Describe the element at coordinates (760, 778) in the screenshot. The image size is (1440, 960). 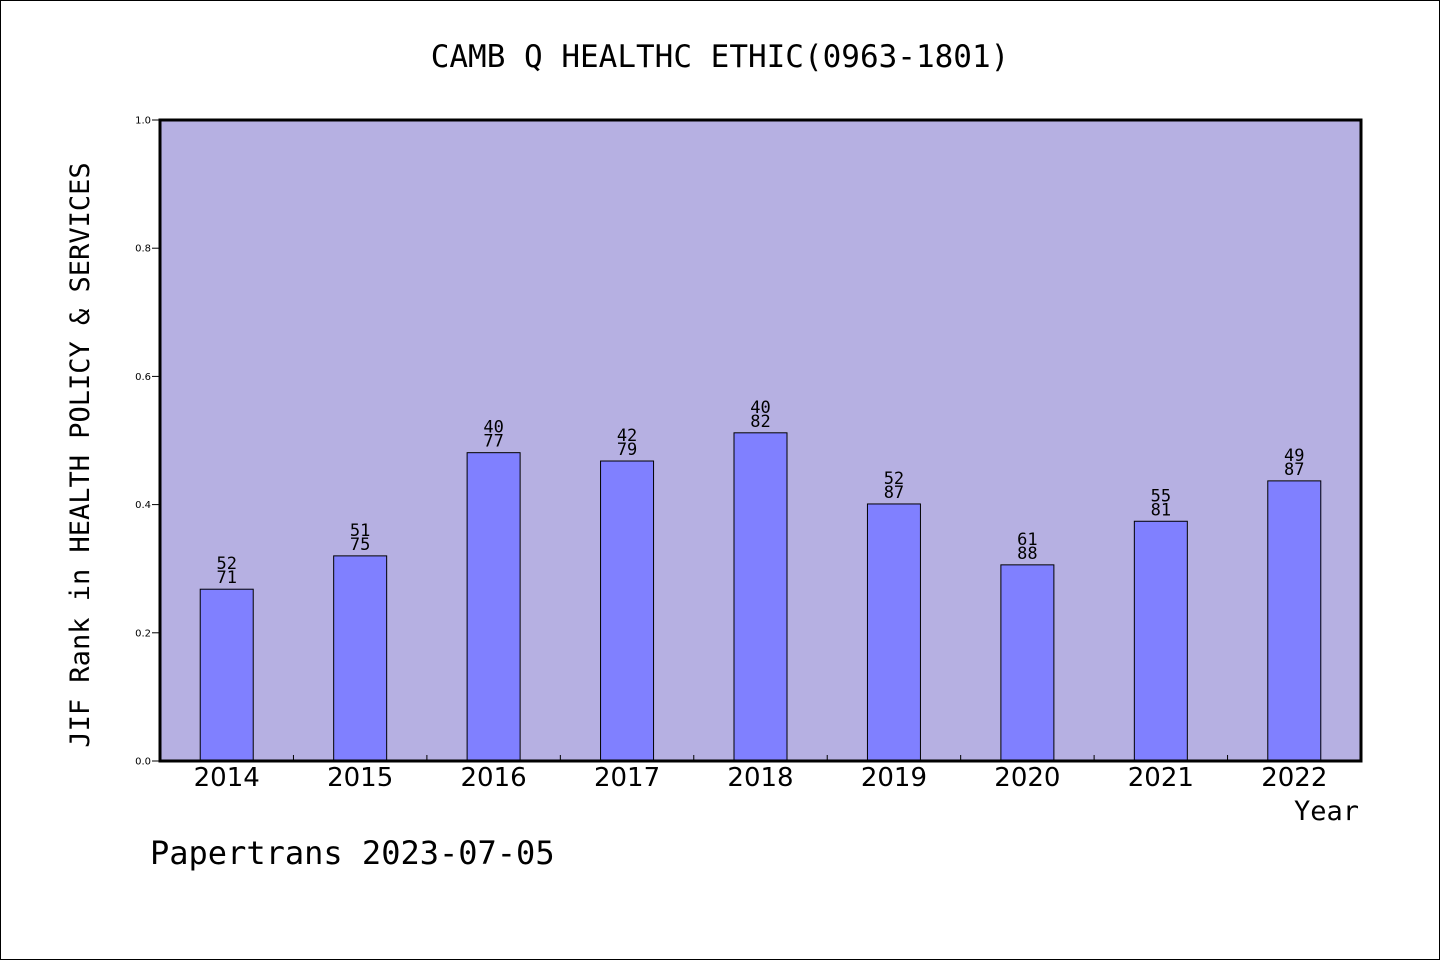
I see `x-tick-label: 2018` at that location.